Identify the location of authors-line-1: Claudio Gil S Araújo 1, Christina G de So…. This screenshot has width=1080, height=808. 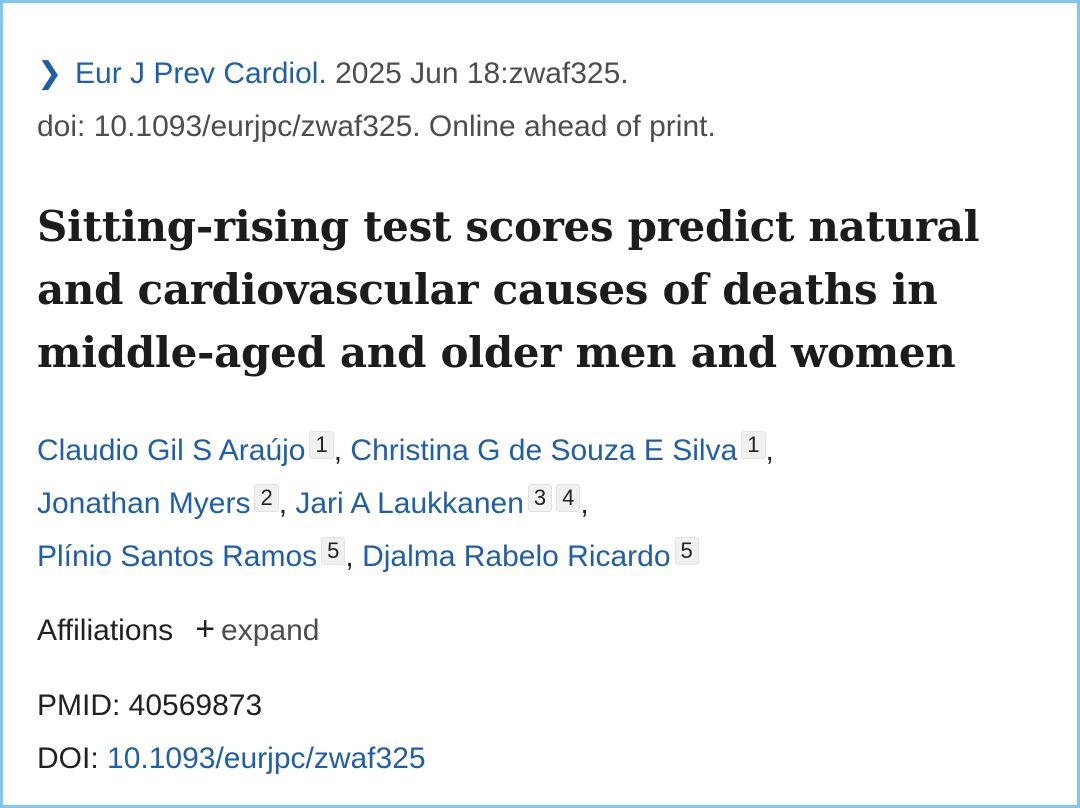
(405, 449).